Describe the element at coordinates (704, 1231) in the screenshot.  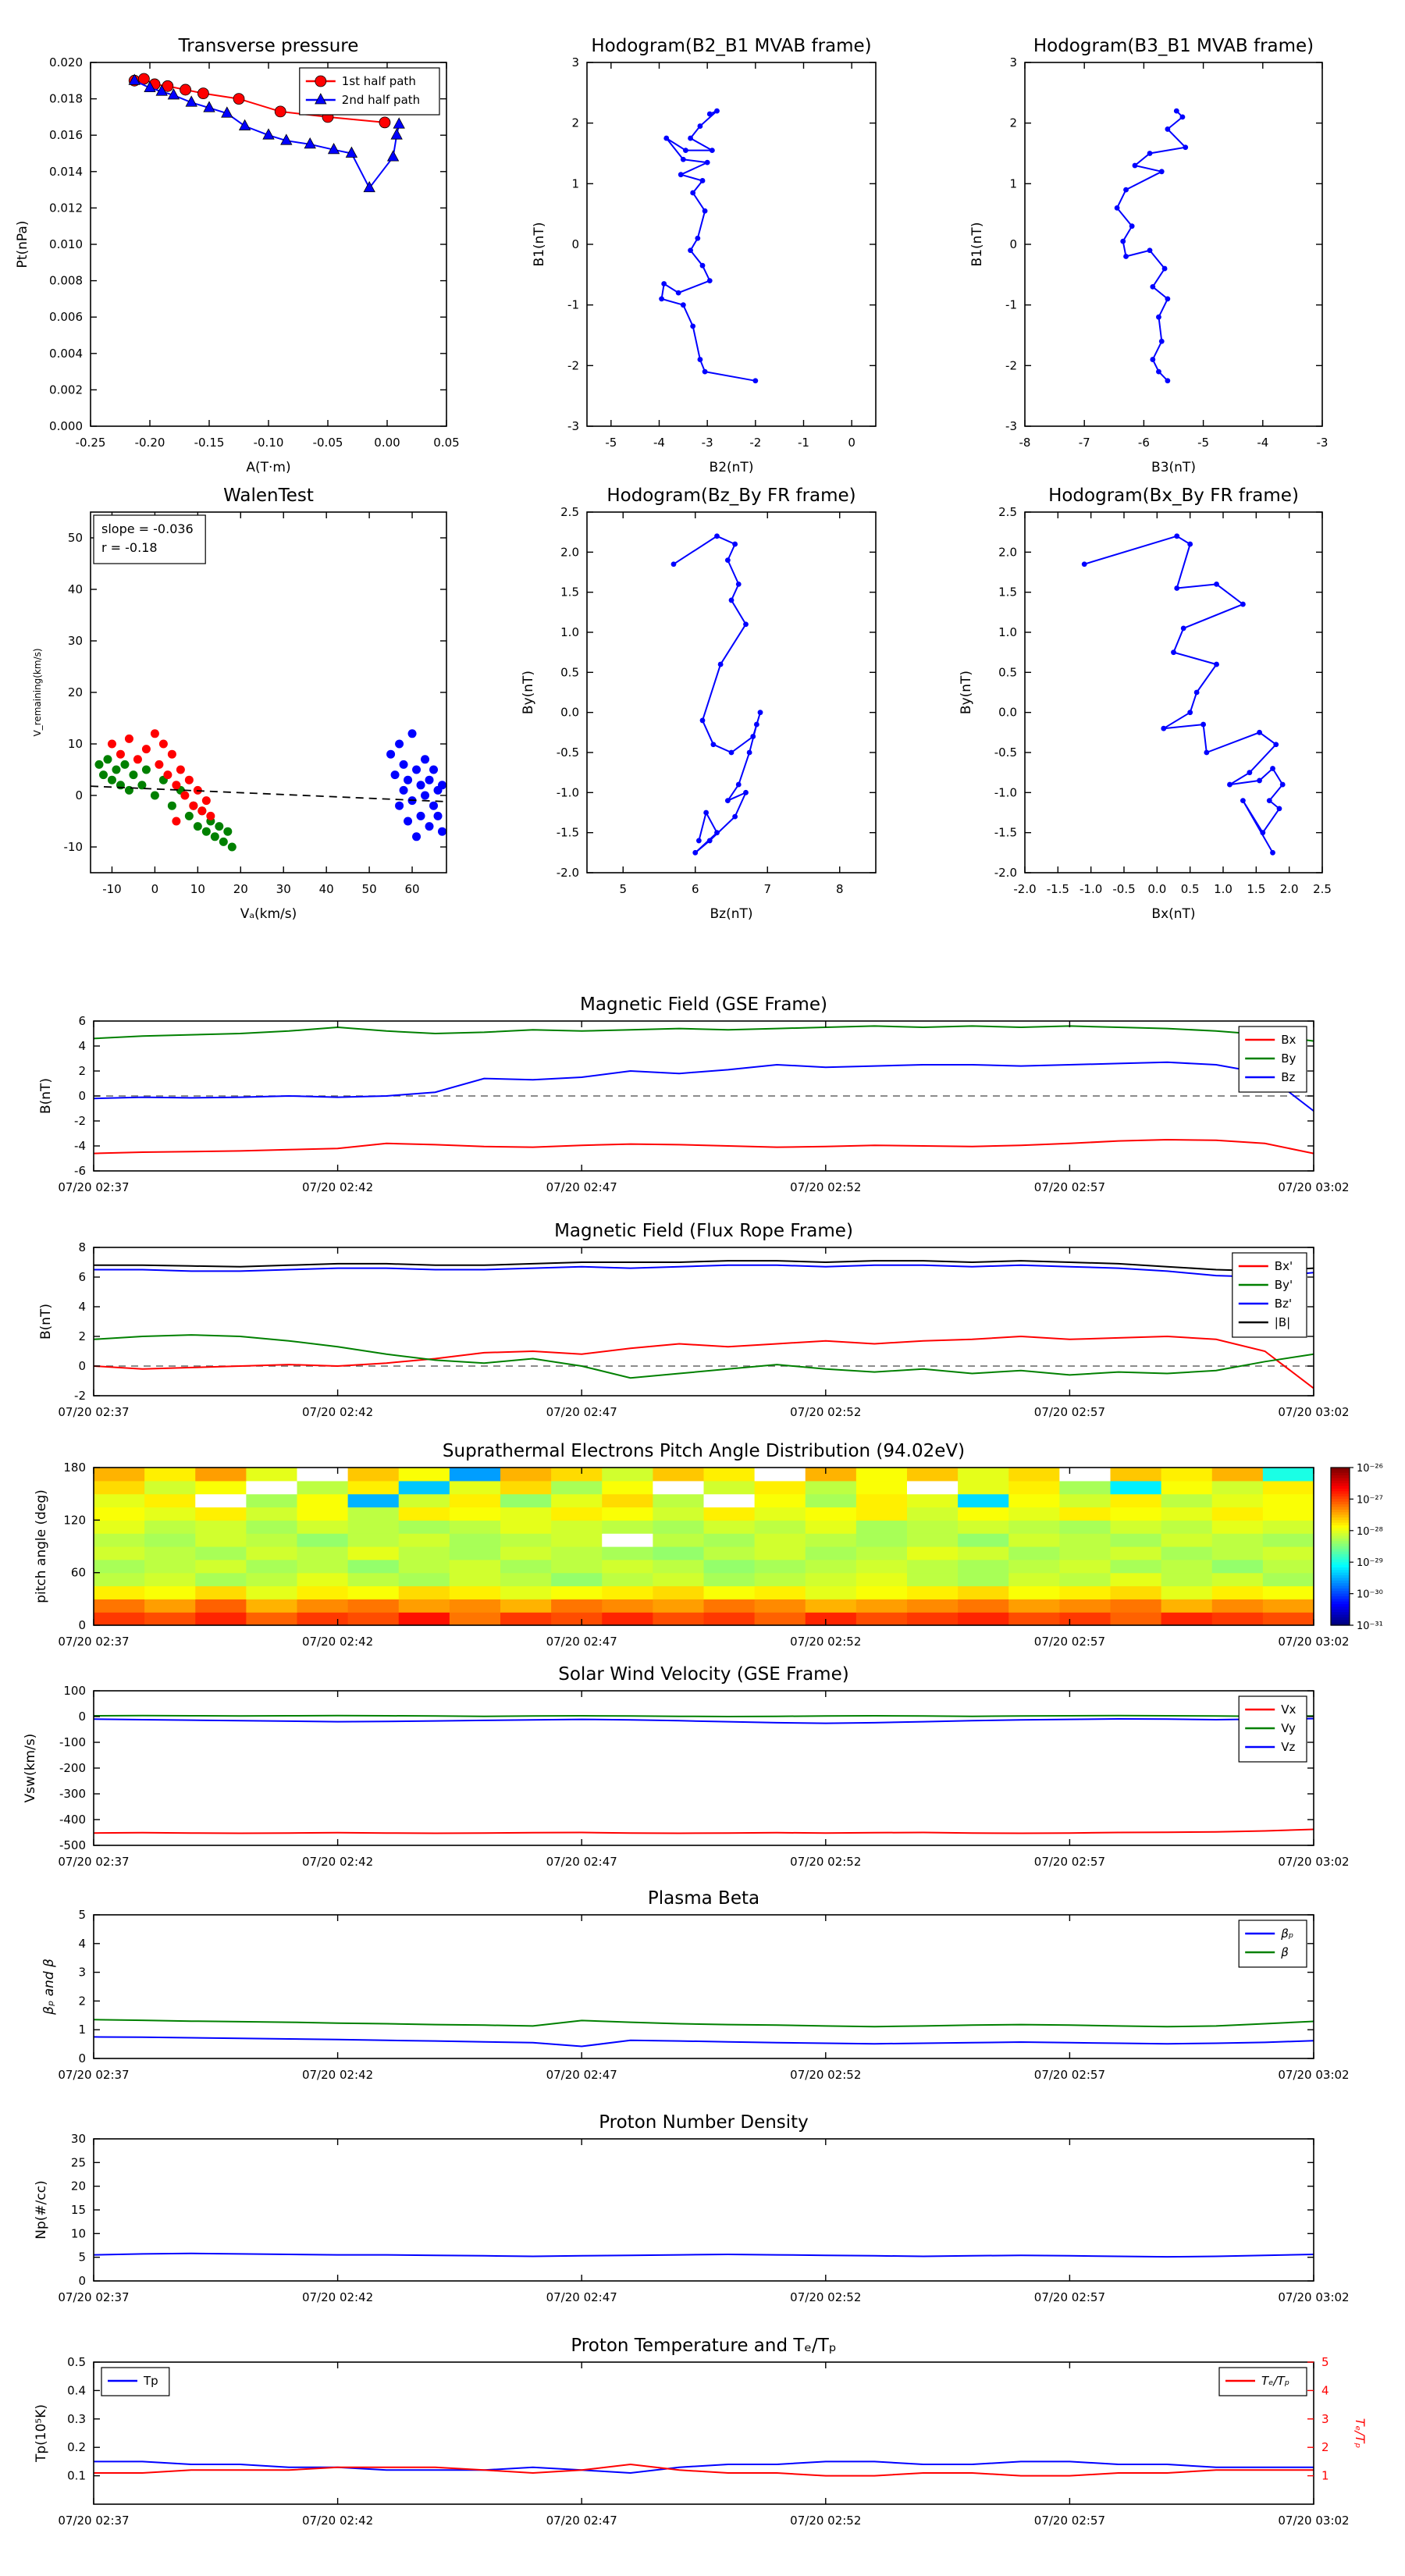
I see `panel-title: Magnetic Field (Flux Rope Frame)` at that location.